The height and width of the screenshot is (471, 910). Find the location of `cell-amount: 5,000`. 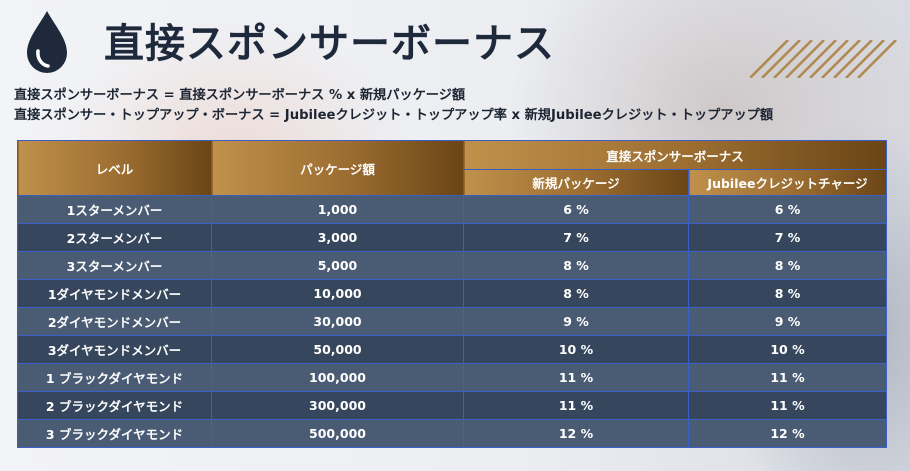

cell-amount: 5,000 is located at coordinates (337, 265).